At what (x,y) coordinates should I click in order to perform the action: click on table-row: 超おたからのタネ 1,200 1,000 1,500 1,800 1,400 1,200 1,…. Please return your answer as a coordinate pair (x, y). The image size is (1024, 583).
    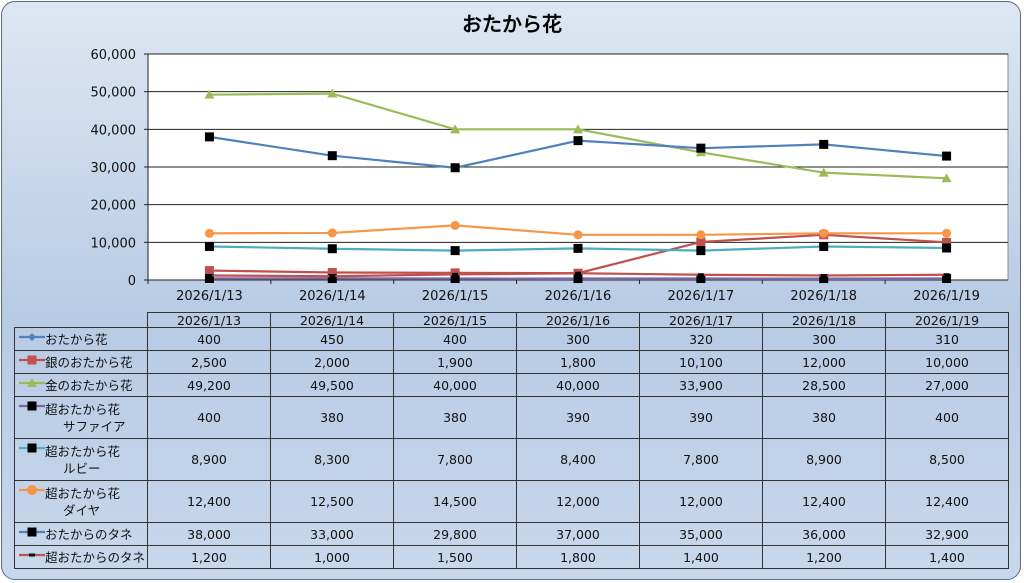
    Looking at the image, I should click on (511, 557).